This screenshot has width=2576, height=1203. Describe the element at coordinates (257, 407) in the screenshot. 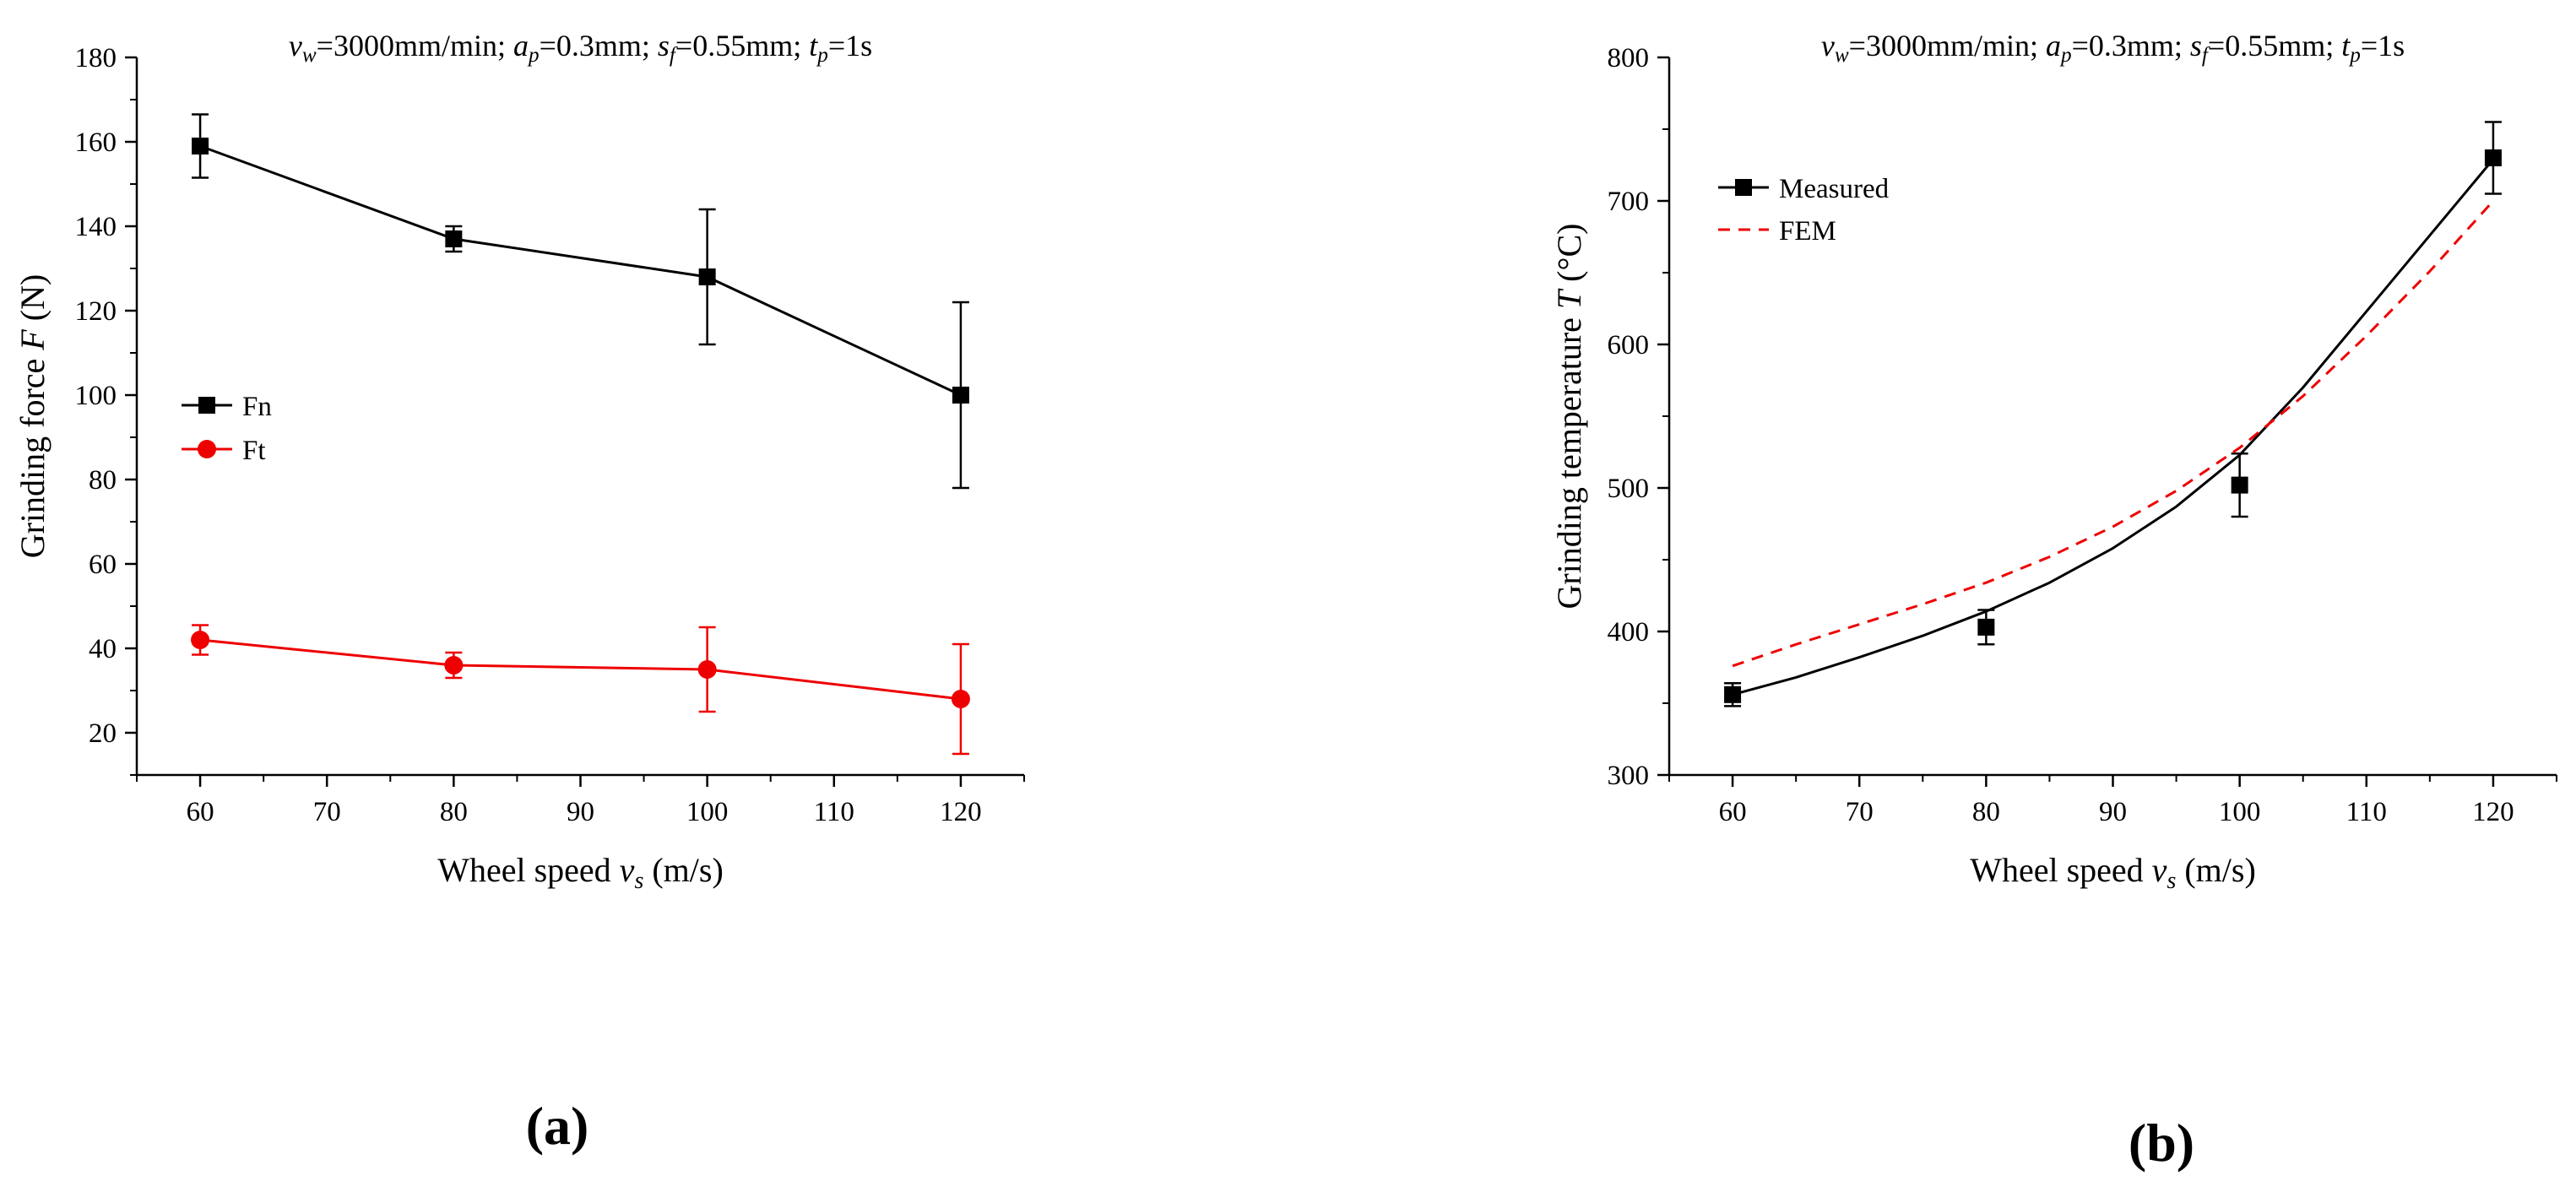

I see `legend-label: Fn` at that location.